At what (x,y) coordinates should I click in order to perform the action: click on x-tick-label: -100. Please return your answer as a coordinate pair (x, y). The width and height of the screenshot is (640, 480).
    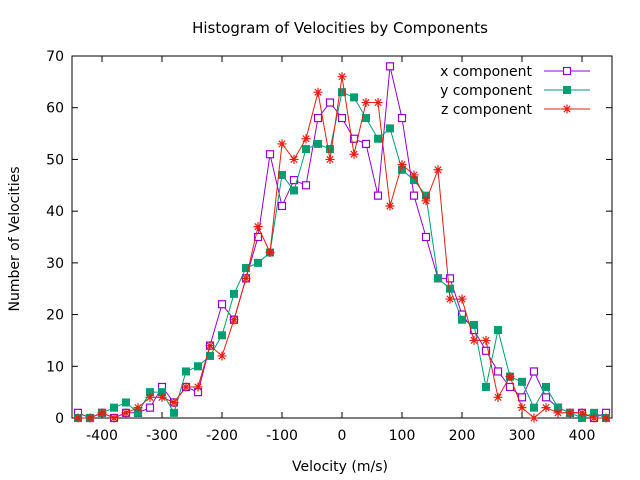
    Looking at the image, I should click on (282, 436).